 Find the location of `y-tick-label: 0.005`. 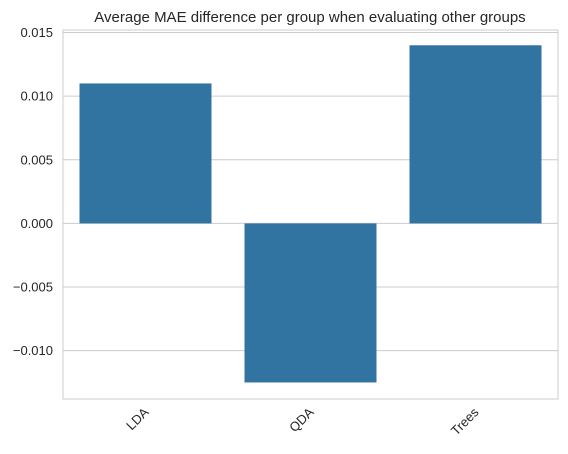

y-tick-label: 0.005 is located at coordinates (36, 159).